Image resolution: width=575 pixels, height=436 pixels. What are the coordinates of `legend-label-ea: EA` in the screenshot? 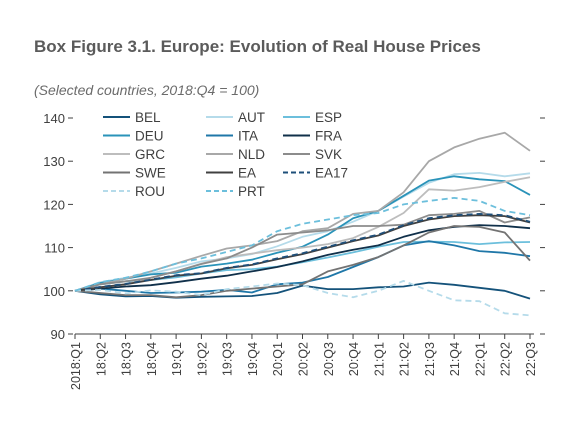 It's located at (247, 173).